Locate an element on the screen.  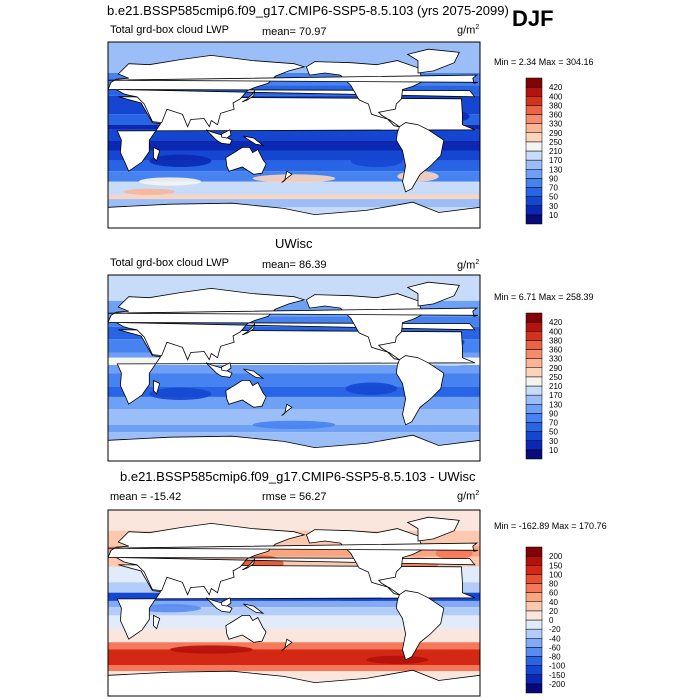
panel-1-units-label: g/m2 is located at coordinates (468, 30).